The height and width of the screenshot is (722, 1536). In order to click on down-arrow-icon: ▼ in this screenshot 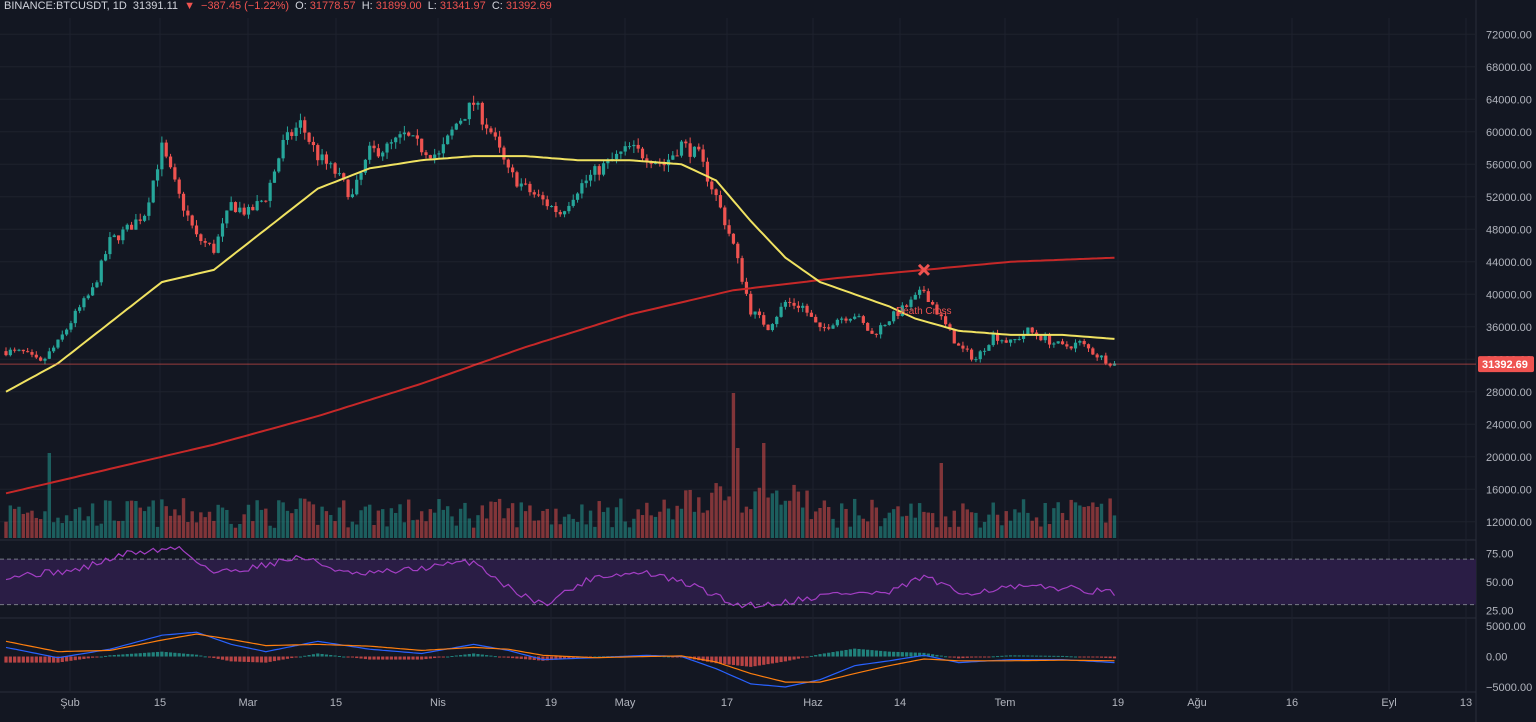, I will do `click(189, 6)`.